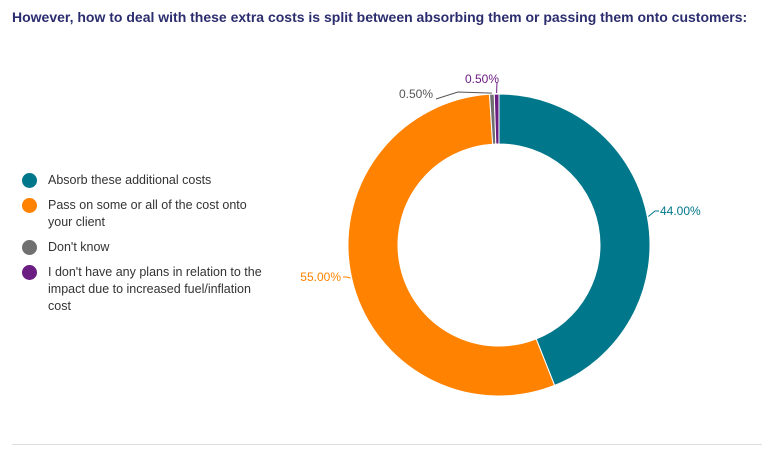 The height and width of the screenshot is (455, 772). I want to click on legend-swatch-dont-know, so click(29, 247).